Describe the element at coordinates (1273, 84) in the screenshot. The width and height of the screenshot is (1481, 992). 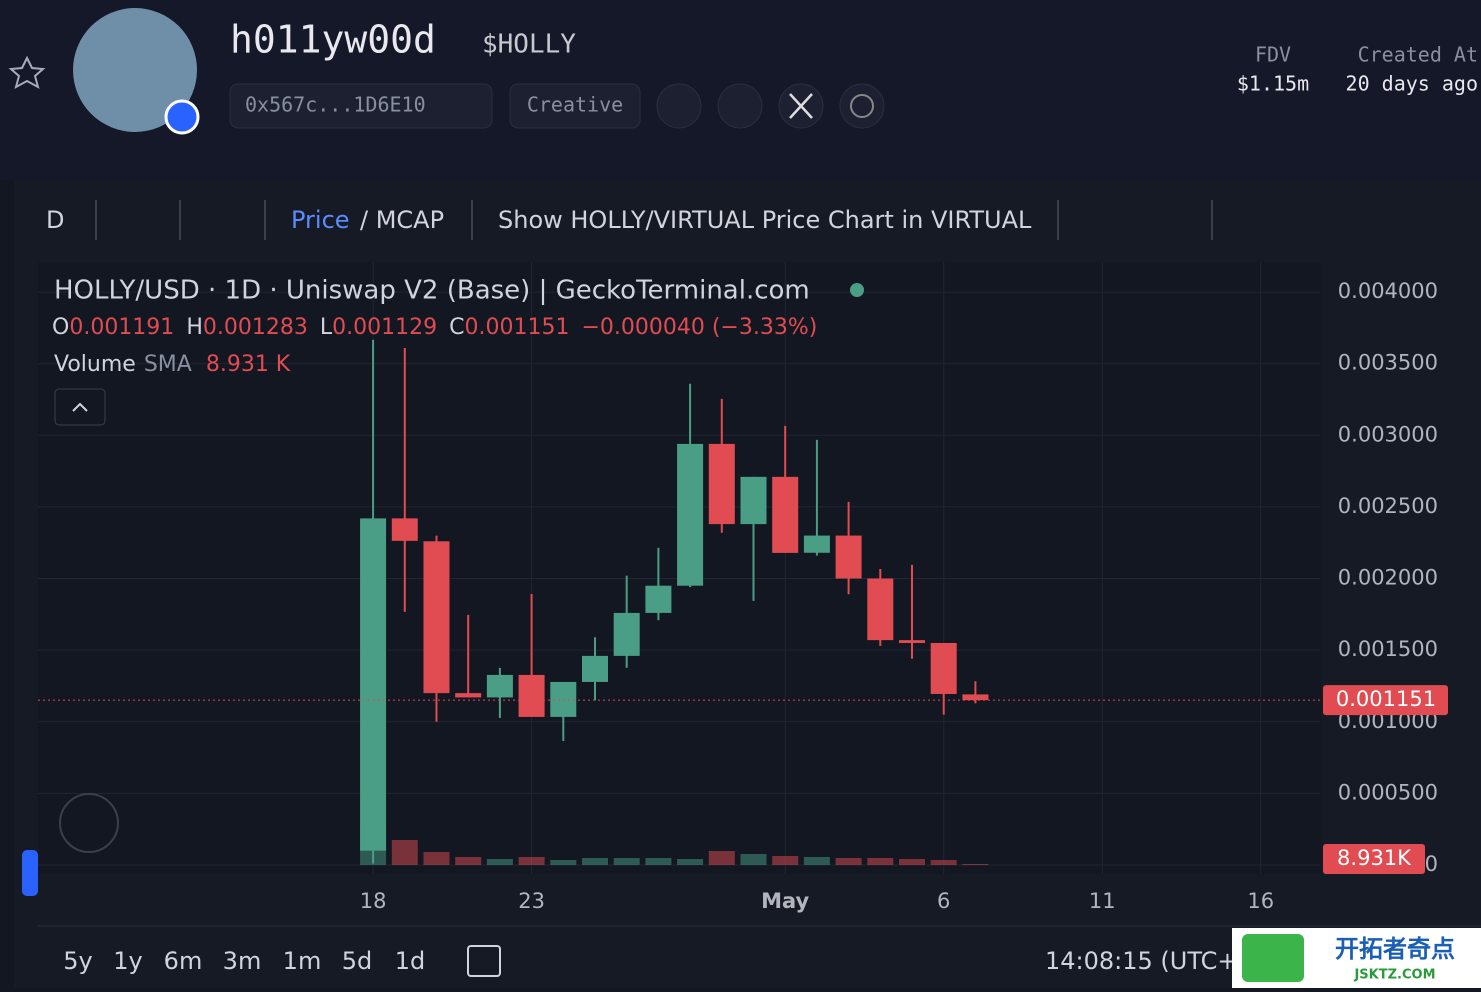
I see `fdv-value: $1.15m` at that location.